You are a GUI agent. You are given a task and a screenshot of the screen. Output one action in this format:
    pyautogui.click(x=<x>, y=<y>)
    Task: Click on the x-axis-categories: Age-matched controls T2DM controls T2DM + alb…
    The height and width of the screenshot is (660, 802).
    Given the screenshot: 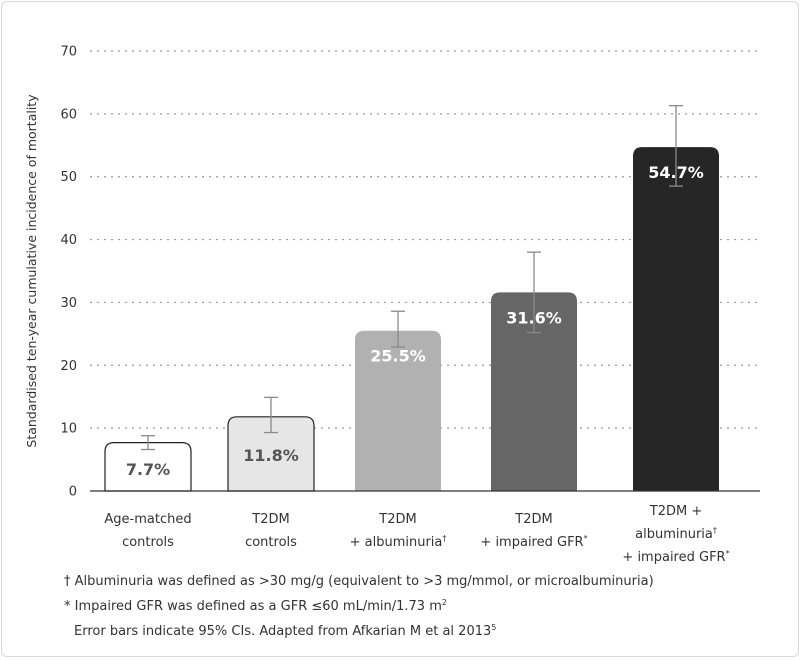 What is the action you would take?
    pyautogui.click(x=416, y=534)
    